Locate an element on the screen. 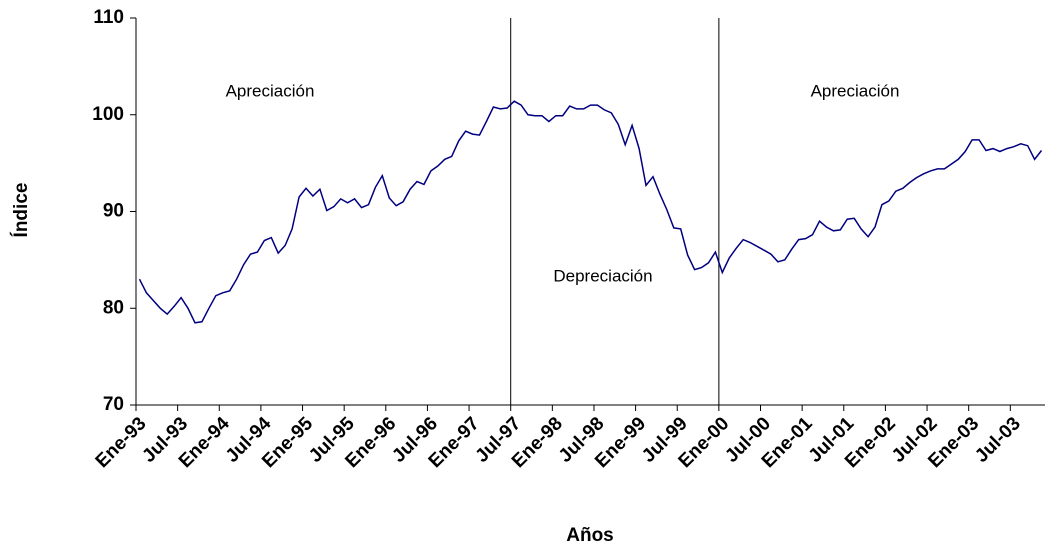 The image size is (1045, 551). x-tick-label: Ene-93 is located at coordinates (121, 442).